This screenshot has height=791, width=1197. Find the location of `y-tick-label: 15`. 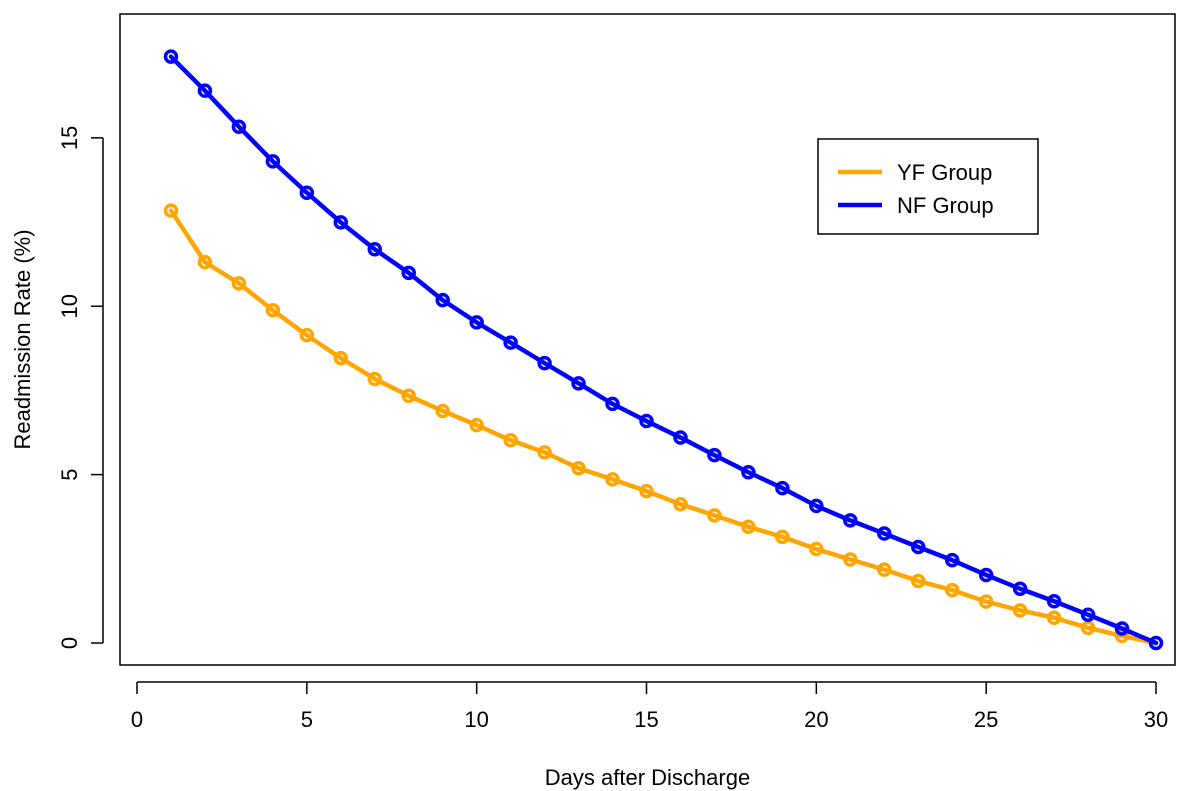

y-tick-label: 15 is located at coordinates (69, 138).